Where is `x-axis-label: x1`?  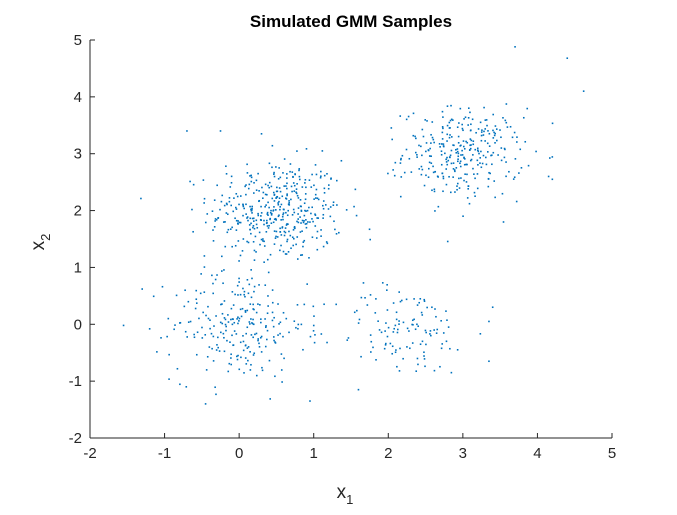
x-axis-label: x1 is located at coordinates (345, 494).